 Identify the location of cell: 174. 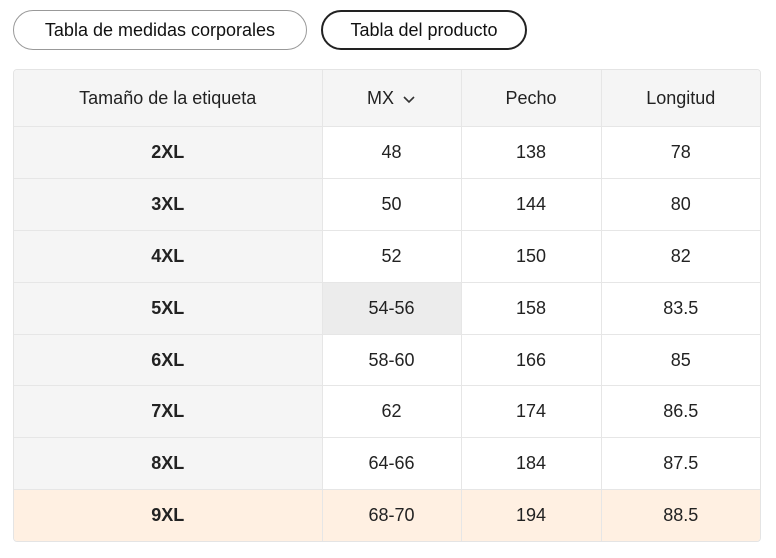
(531, 412).